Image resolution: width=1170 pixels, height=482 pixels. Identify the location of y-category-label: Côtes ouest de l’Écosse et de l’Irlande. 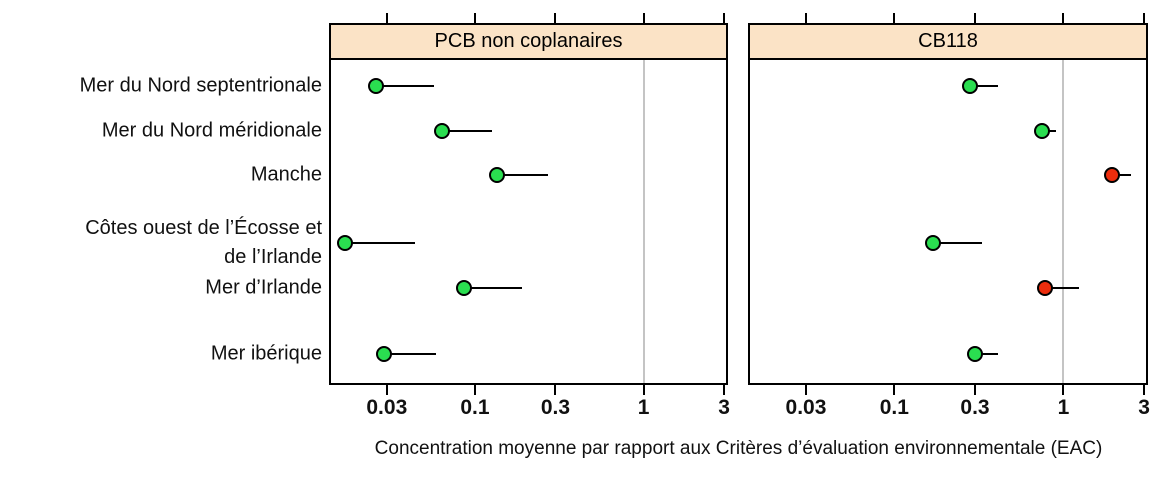
(203, 242).